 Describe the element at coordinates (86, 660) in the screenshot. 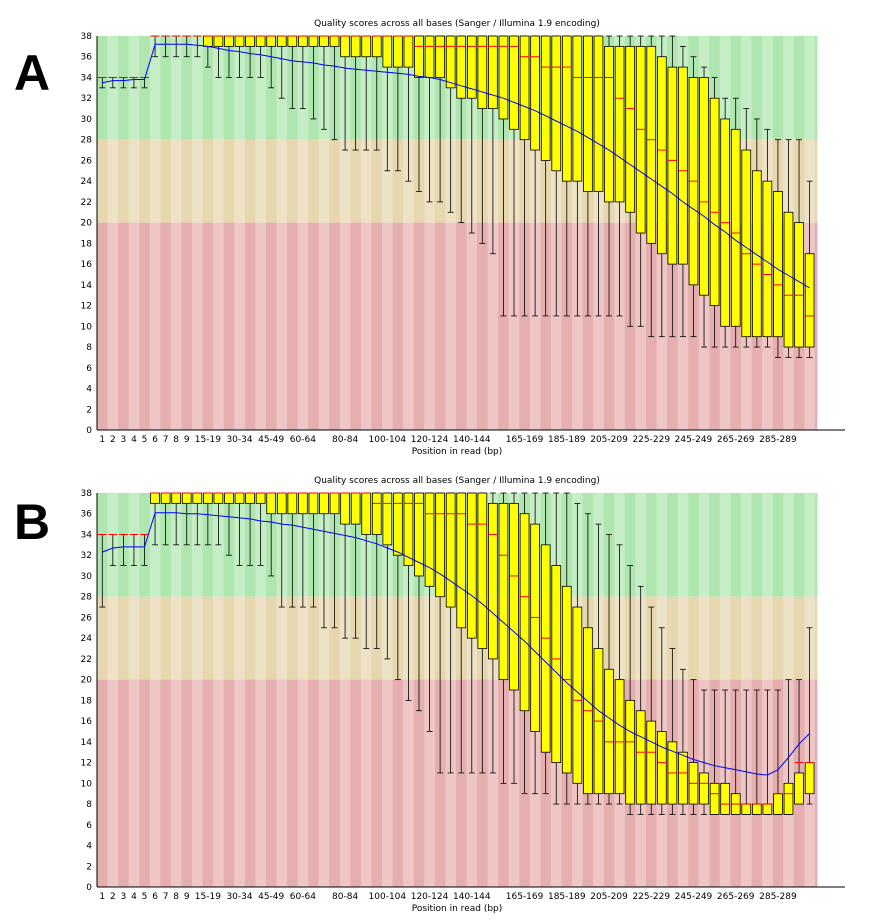

I see `y-tick-label: 22` at that location.